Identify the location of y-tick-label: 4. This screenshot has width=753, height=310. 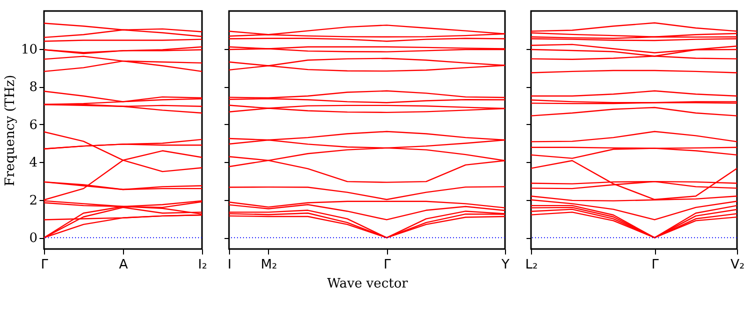
(33, 163).